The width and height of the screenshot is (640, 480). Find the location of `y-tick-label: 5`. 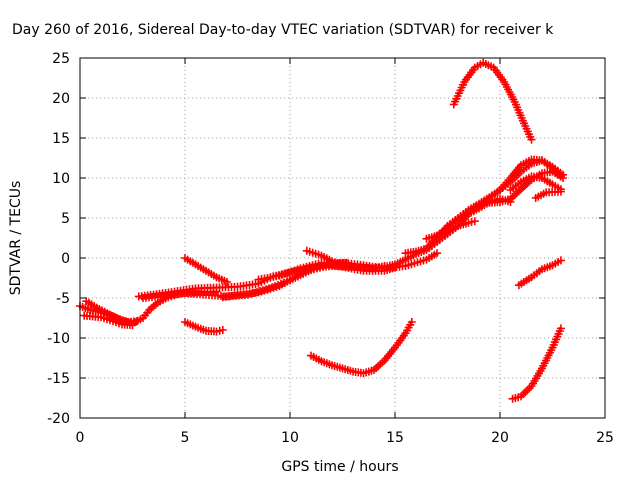

y-tick-label: 5 is located at coordinates (65, 219).